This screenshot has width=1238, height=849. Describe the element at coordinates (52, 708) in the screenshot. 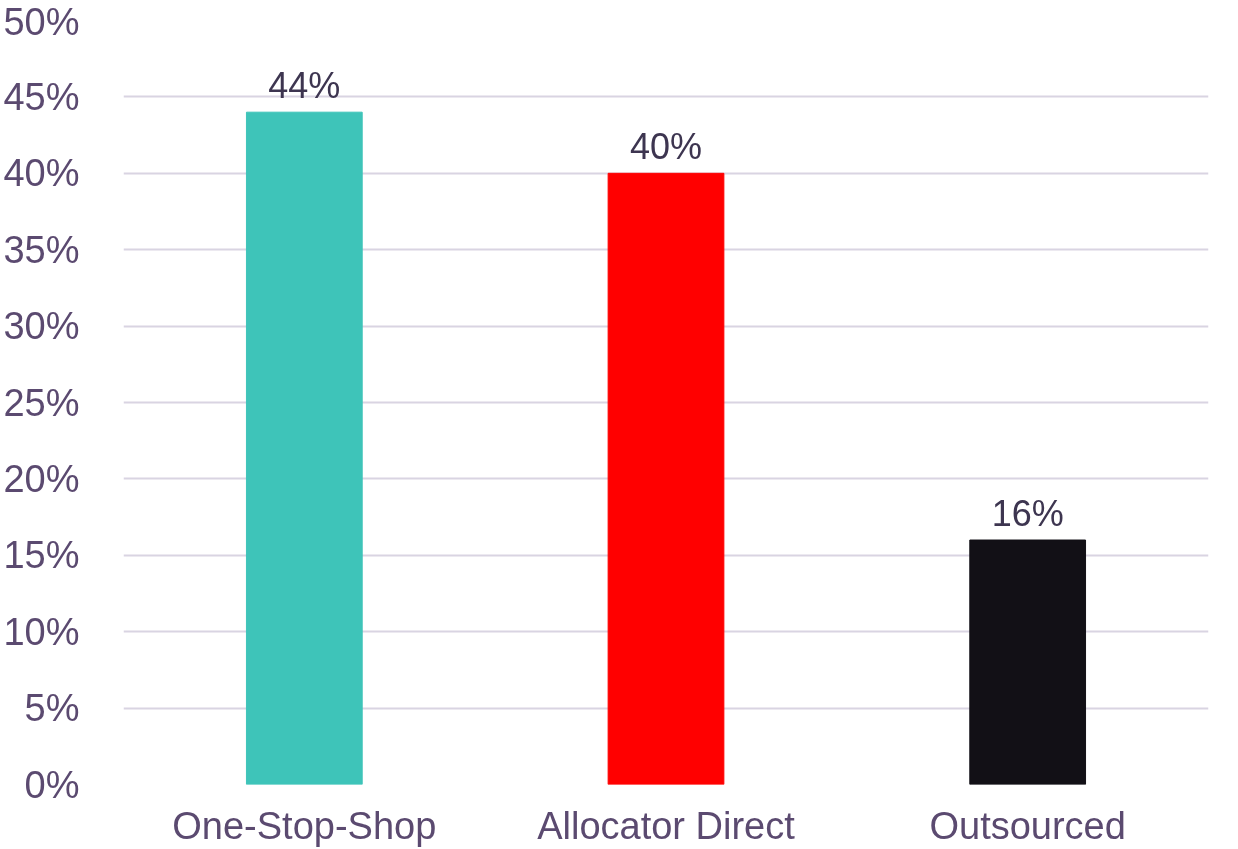

I see `y-tick-label: 5%` at that location.